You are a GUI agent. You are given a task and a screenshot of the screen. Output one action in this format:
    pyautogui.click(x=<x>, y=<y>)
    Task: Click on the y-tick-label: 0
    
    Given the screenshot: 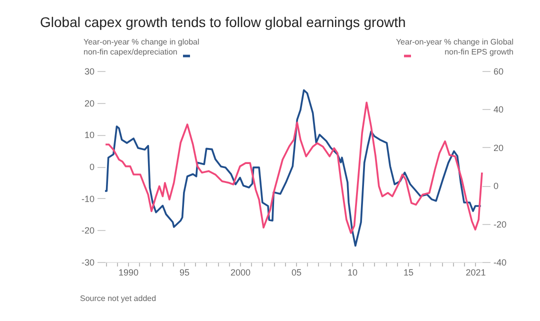 What is the action you would take?
    pyautogui.click(x=91, y=167)
    